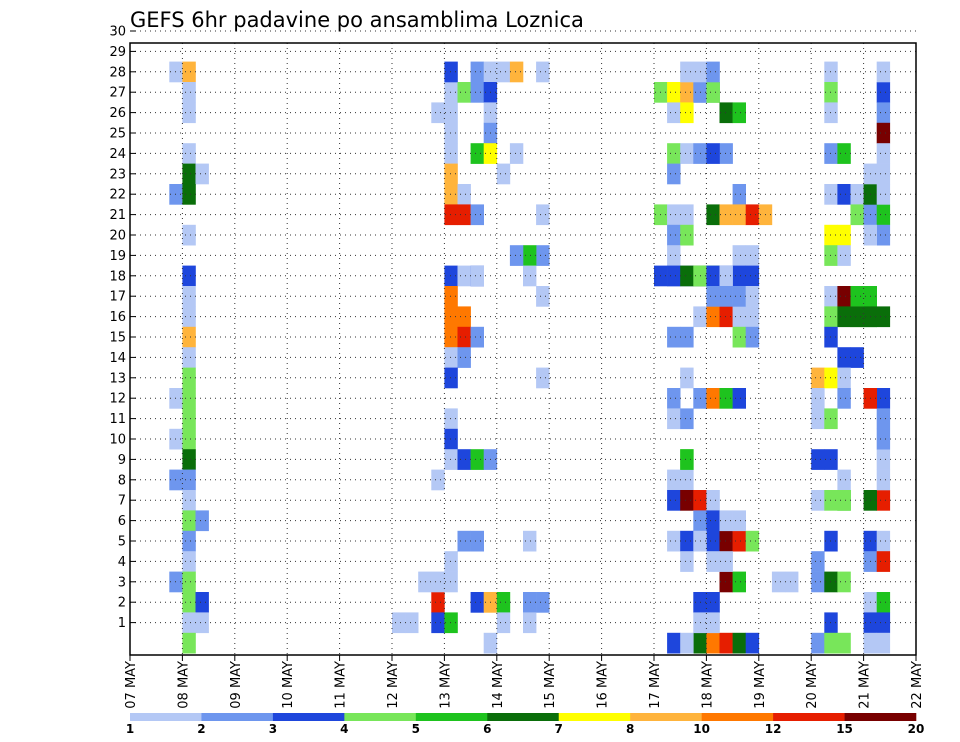 This screenshot has width=960, height=742. I want to click on x-tick-label: 16 MAY, so click(603, 685).